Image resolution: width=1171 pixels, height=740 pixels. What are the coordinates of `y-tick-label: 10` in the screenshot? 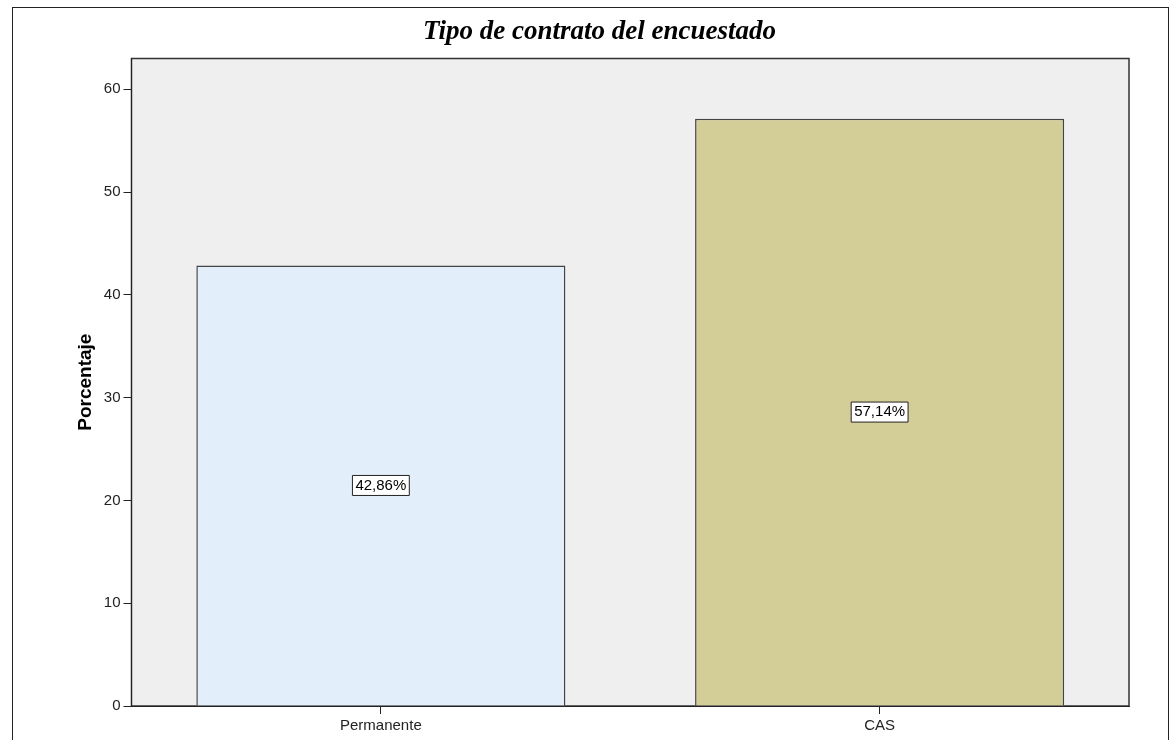 It's located at (112, 602).